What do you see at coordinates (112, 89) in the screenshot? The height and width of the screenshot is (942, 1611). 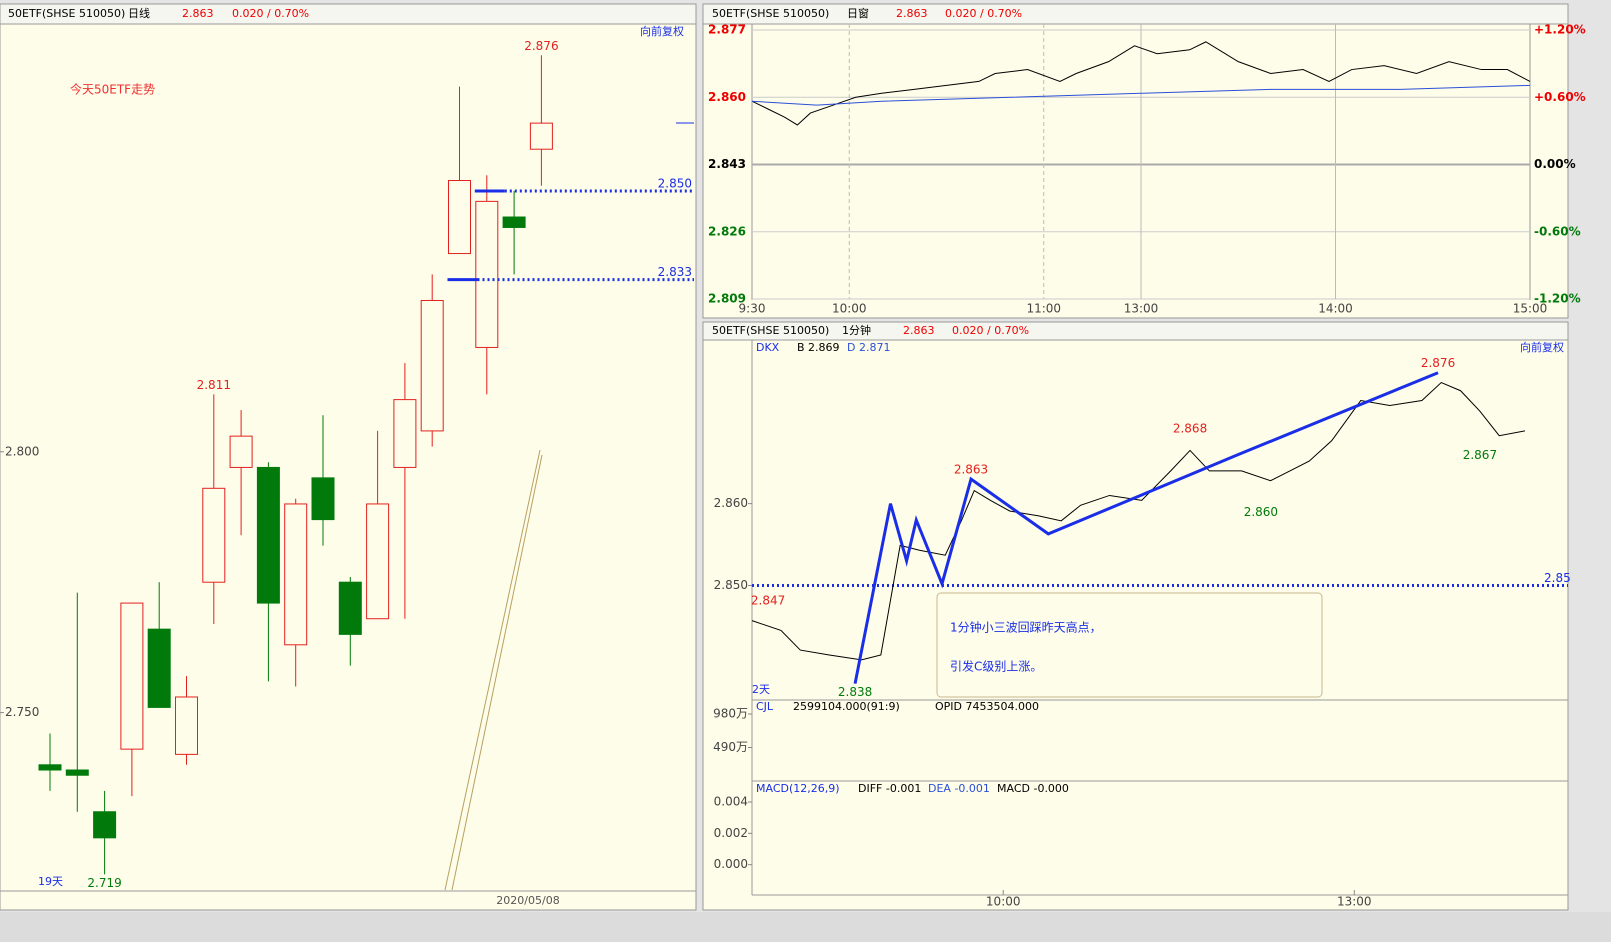 I see `annotation-title: 今天50ETF走势` at bounding box center [112, 89].